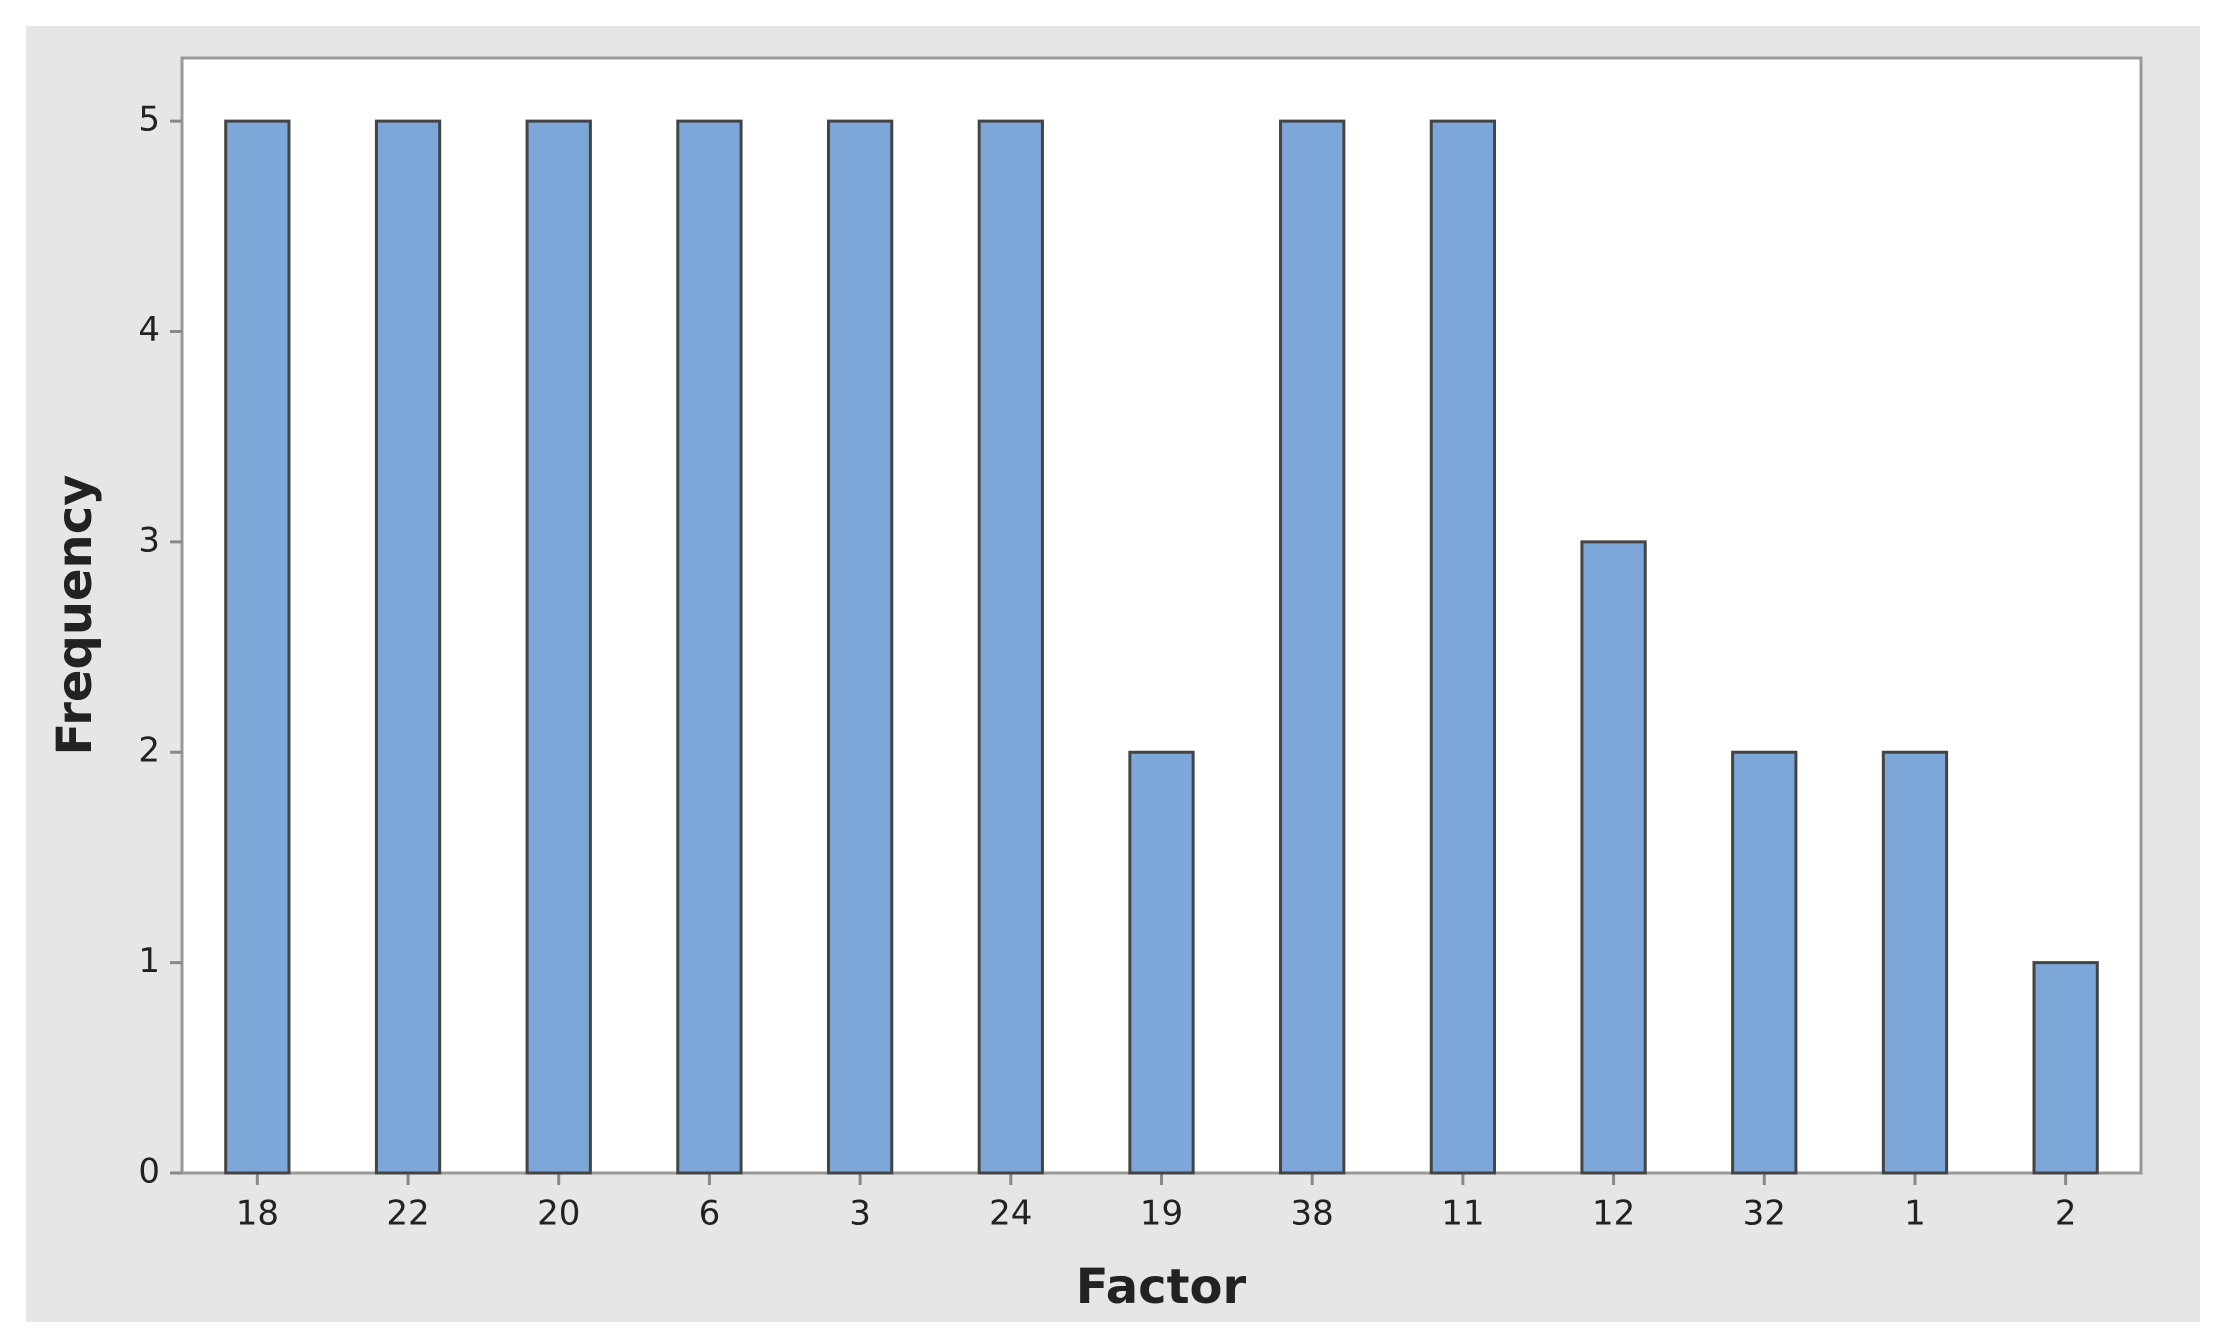  I want to click on y-axis-title: Frequency, so click(75, 615).